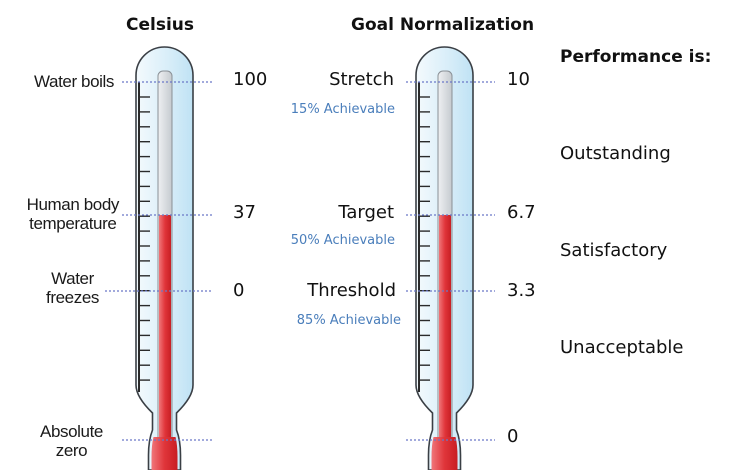 Image resolution: width=739 pixels, height=470 pixels. Describe the element at coordinates (72, 288) in the screenshot. I see `label-water-freezes: Water freezes` at that location.